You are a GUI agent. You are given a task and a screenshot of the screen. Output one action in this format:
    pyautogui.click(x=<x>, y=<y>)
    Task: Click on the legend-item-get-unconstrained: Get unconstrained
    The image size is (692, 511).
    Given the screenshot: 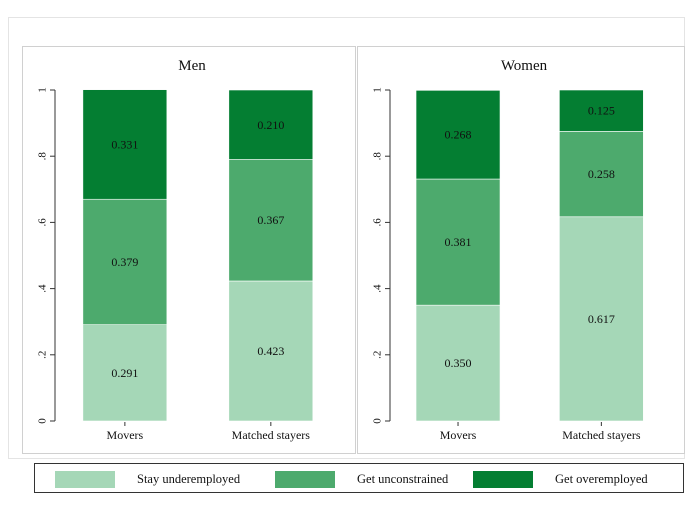 What is the action you would take?
    pyautogui.click(x=361, y=479)
    